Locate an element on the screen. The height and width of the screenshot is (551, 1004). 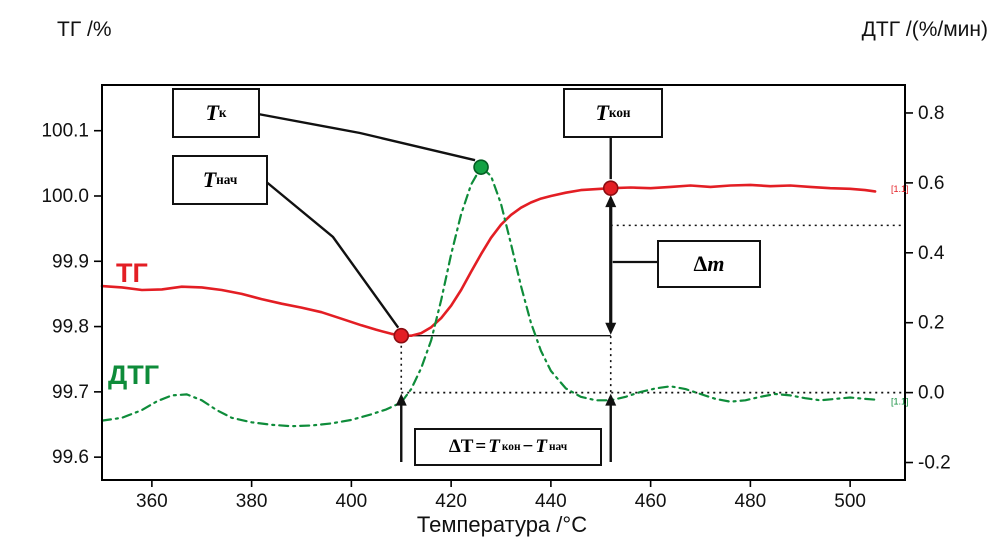
svg-text: 99.6 is located at coordinates (70, 457).